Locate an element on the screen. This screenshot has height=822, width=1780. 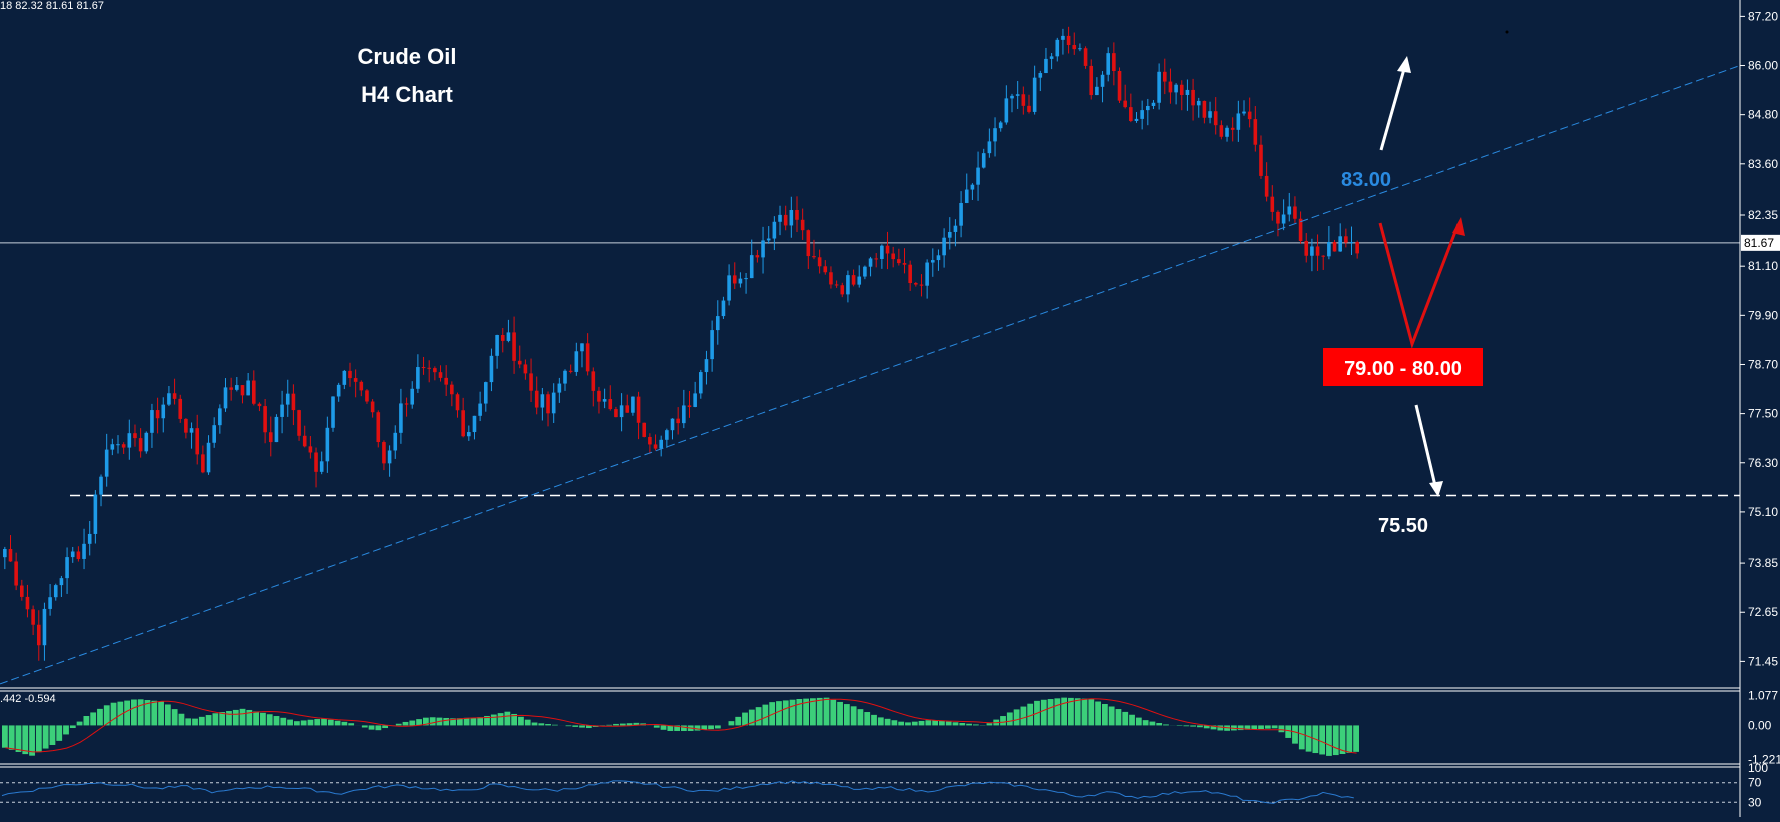
rsi-tick-label: 30 is located at coordinates (1755, 802).